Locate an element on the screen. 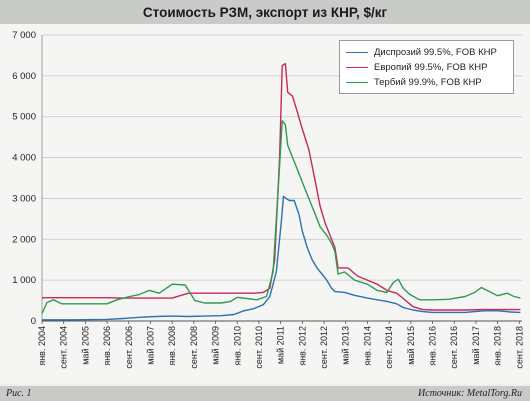  x-tick-label: май 2007 is located at coordinates (150, 345).